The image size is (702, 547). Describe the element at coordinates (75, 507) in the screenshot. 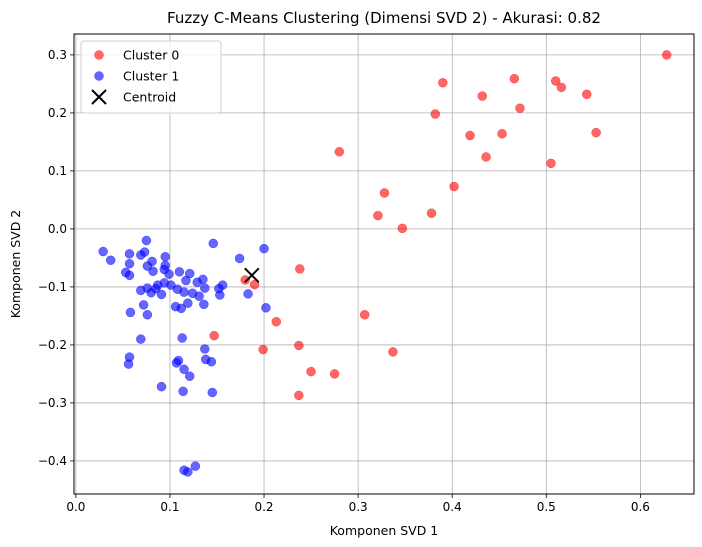

I see `x-tick-label: 0.0` at that location.